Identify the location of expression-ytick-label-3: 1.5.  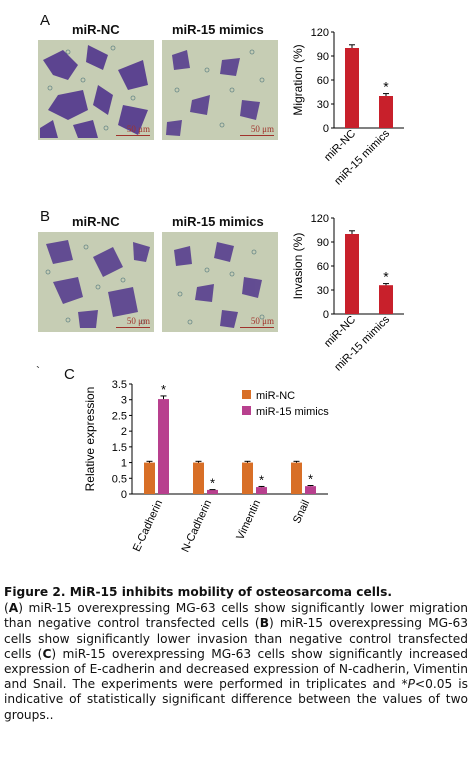
(119, 448).